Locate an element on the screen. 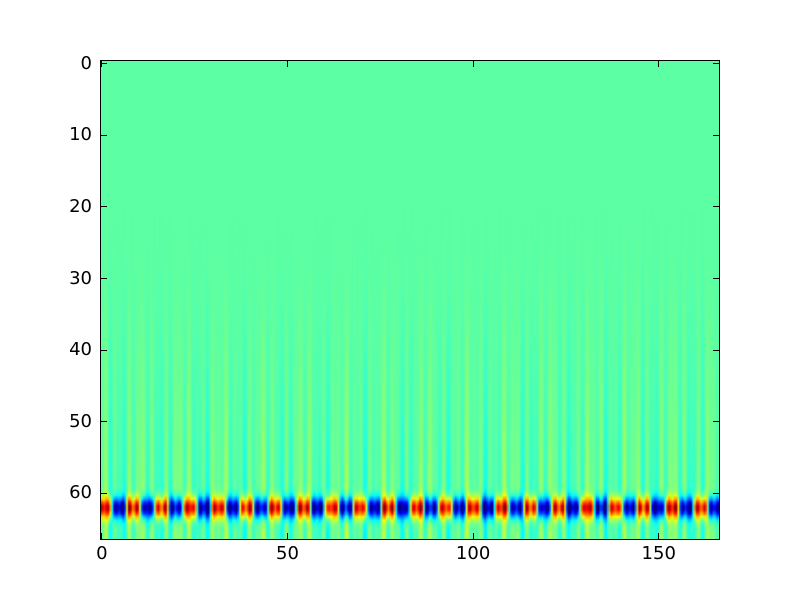  y-tick-label: 30 is located at coordinates (80, 278).